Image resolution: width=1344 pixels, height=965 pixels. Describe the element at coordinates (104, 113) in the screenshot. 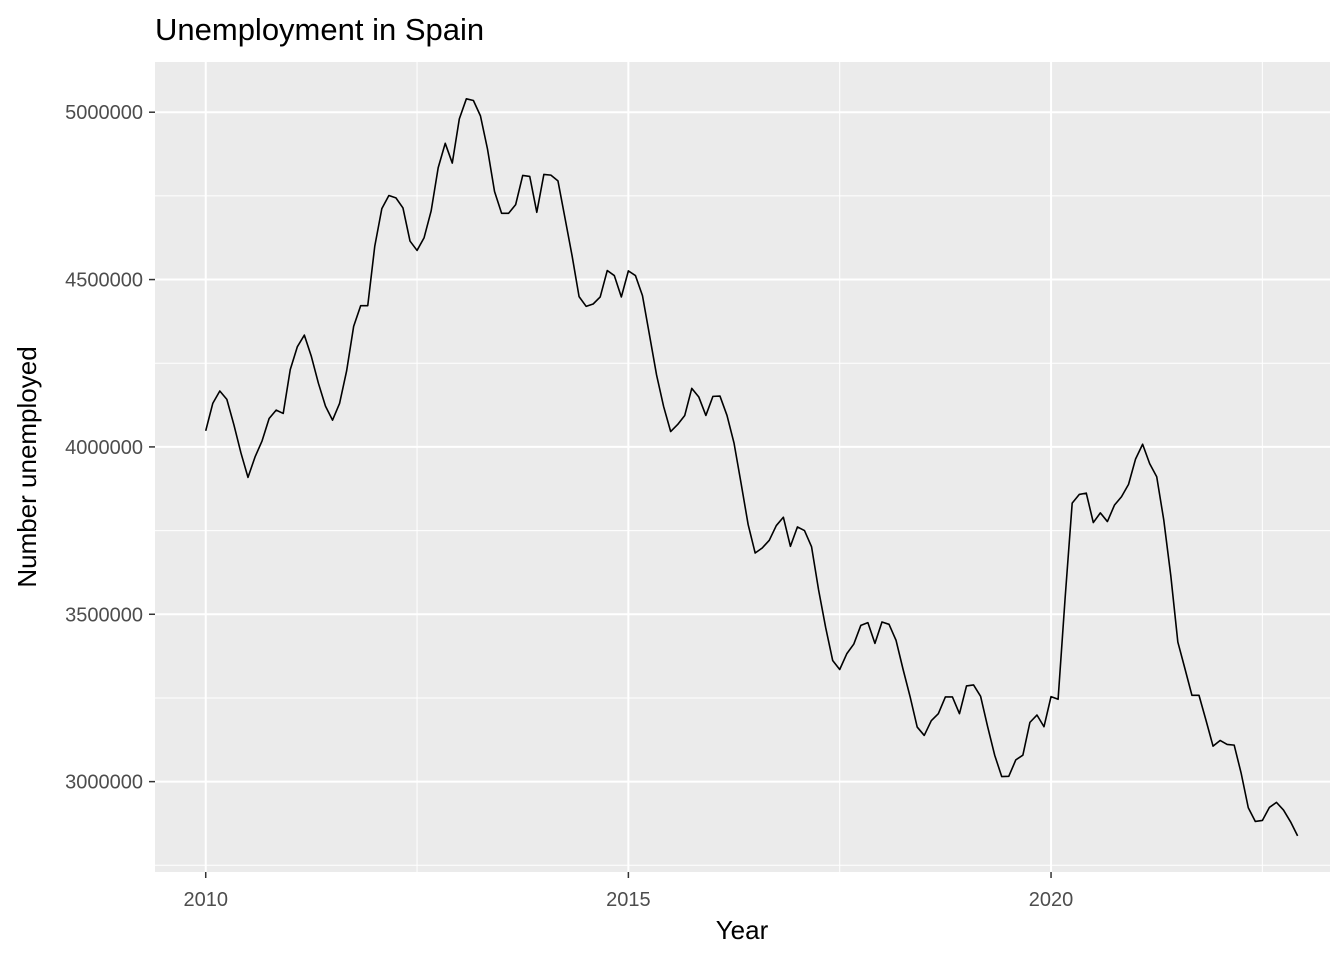

I see `y-tick-label: 5000000` at that location.